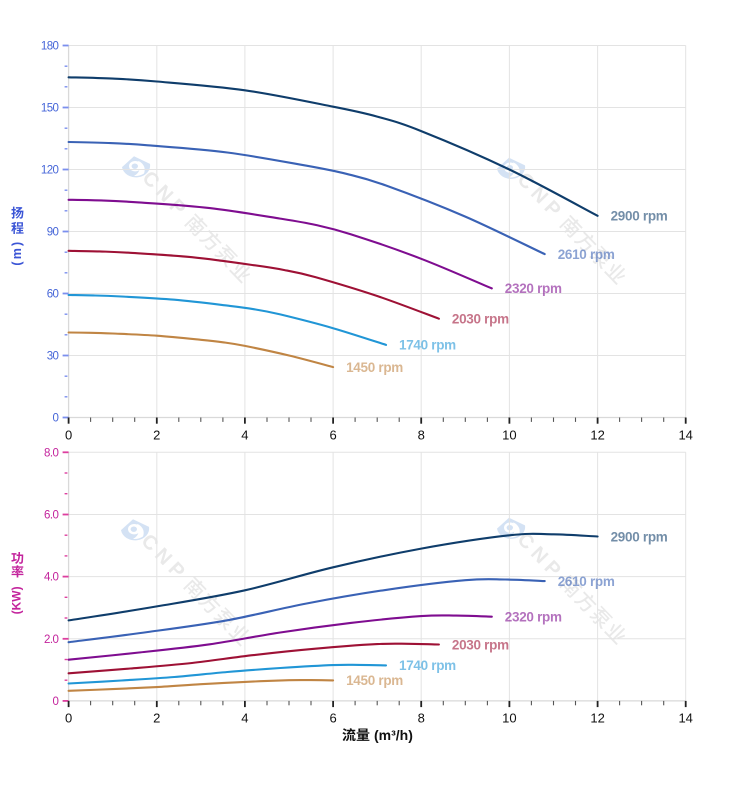 This screenshot has width=752, height=797. I want to click on svg-text: 120, so click(50, 171).